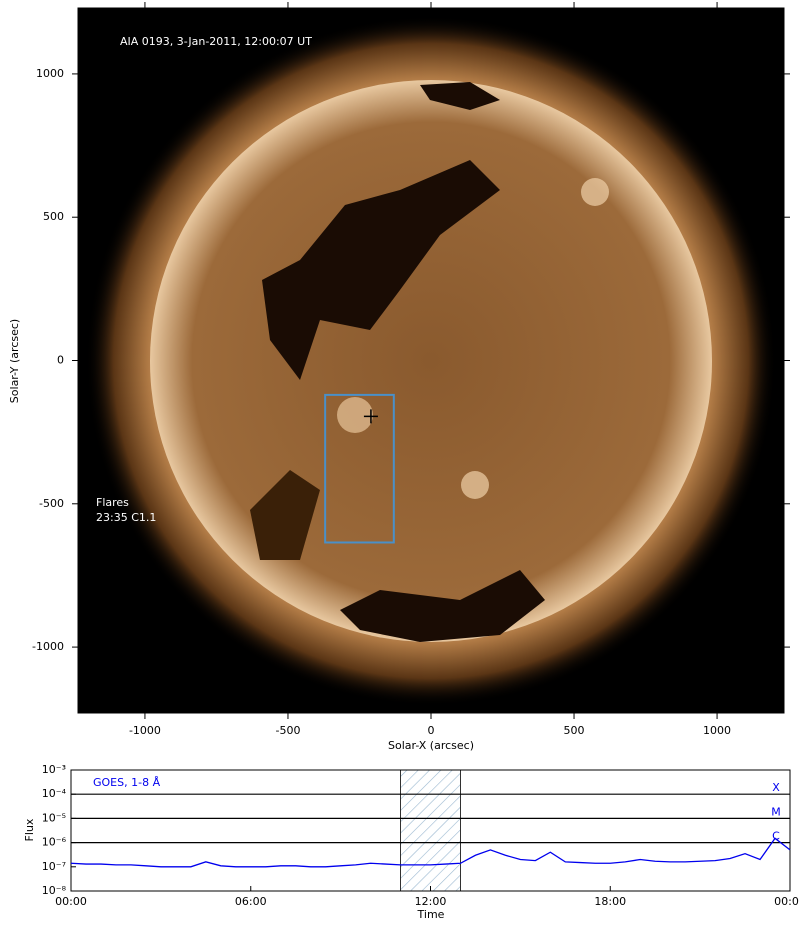 This screenshot has height=939, width=799. I want to click on y-tick-label: 500, so click(53, 216).